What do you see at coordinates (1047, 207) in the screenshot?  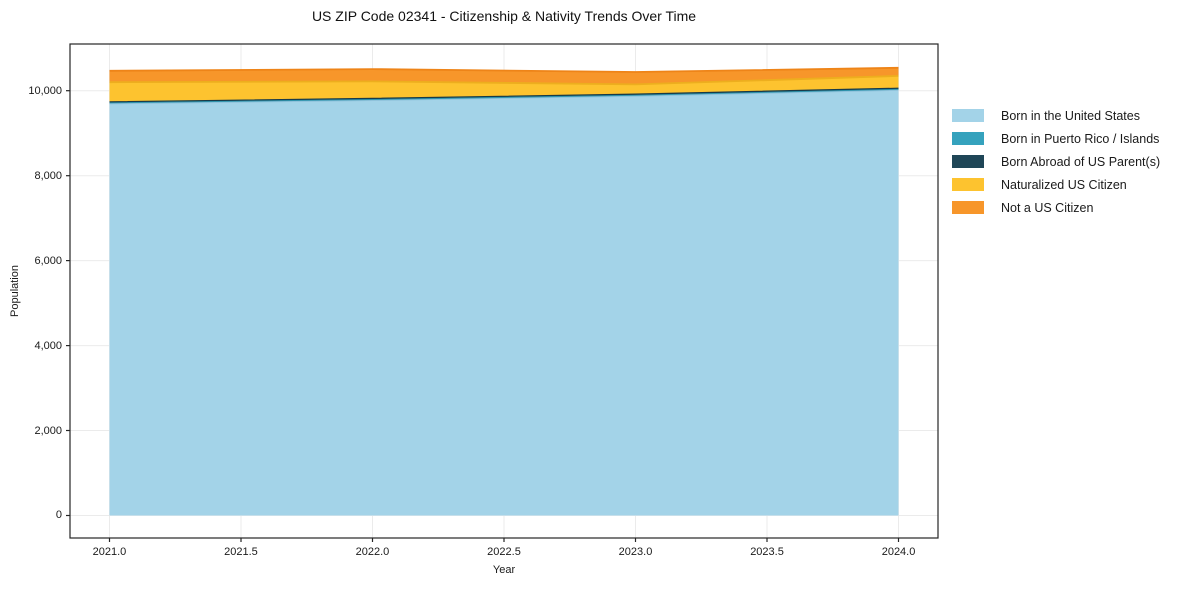 I see `legend-label: Not a US Citizen` at bounding box center [1047, 207].